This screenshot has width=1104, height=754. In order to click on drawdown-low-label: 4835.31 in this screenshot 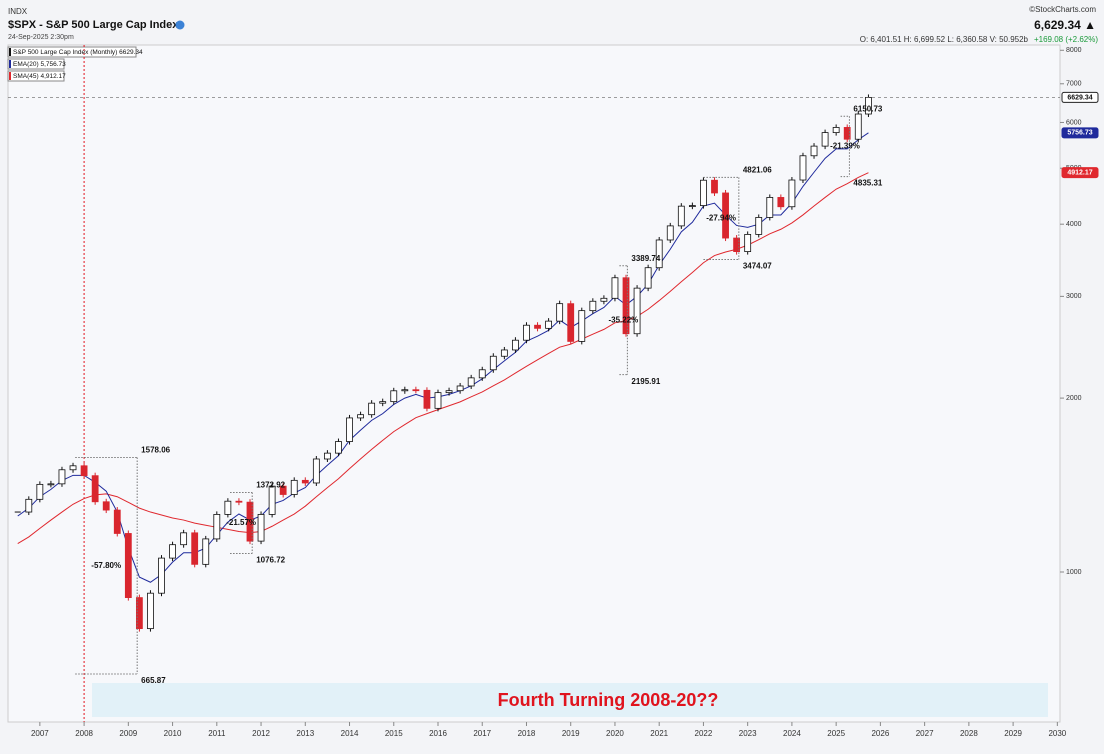, I will do `click(867, 183)`.